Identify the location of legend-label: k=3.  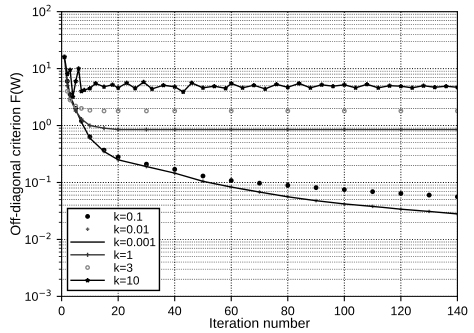
(123, 267).